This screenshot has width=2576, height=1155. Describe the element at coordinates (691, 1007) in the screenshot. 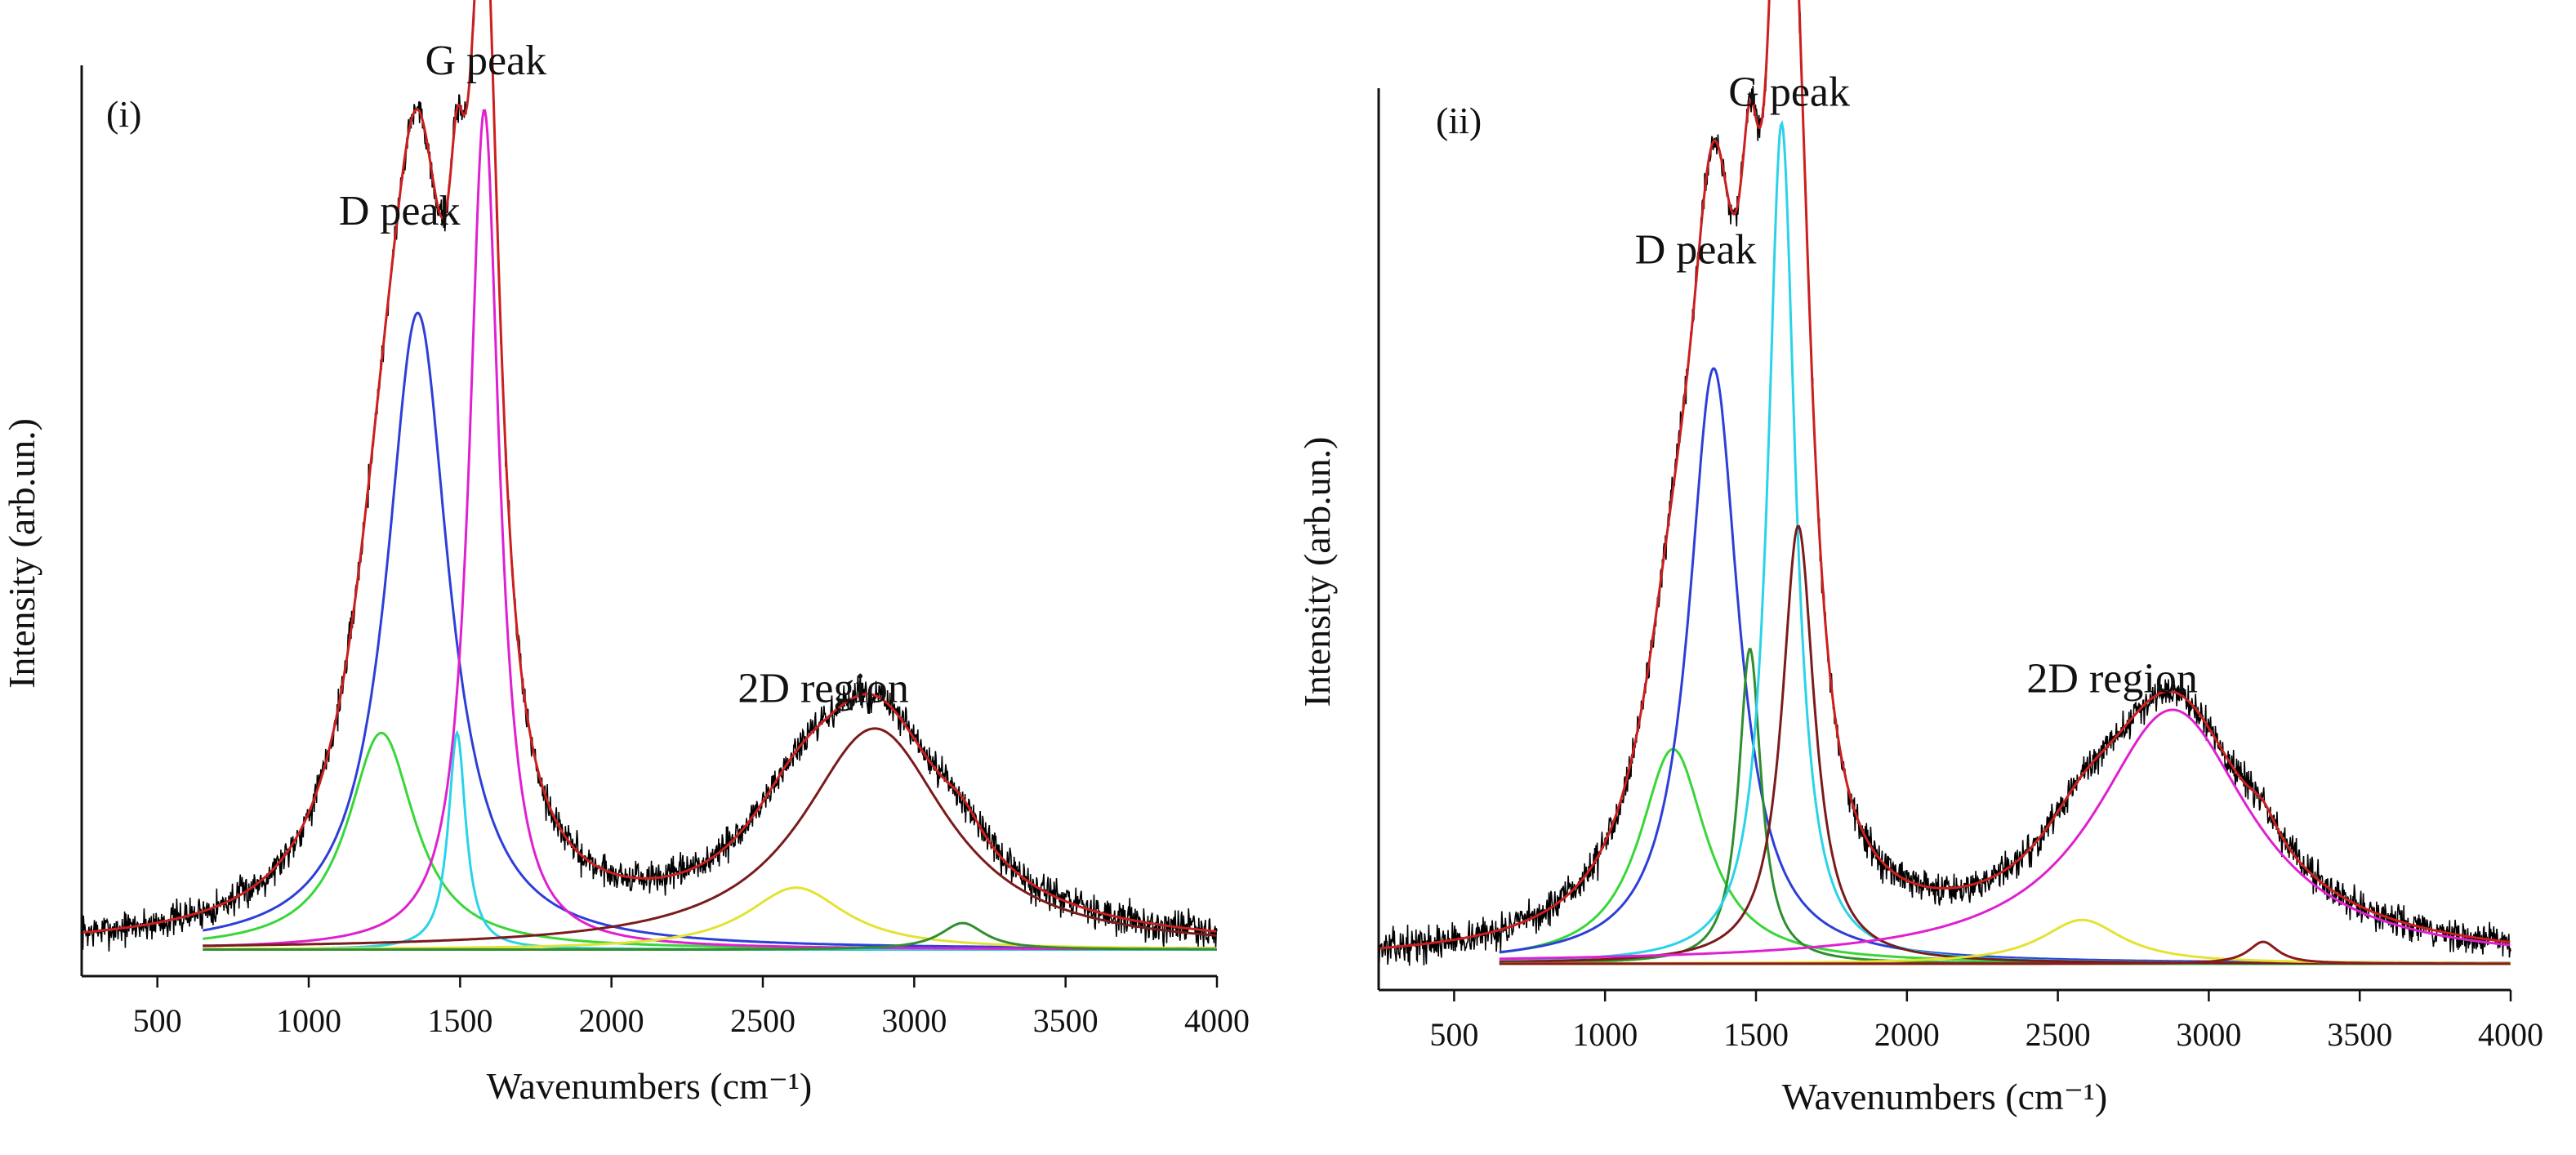

I see `panel-i-x-ticks: 500 1000 1500 2000 2500 3000 3500 4000` at that location.